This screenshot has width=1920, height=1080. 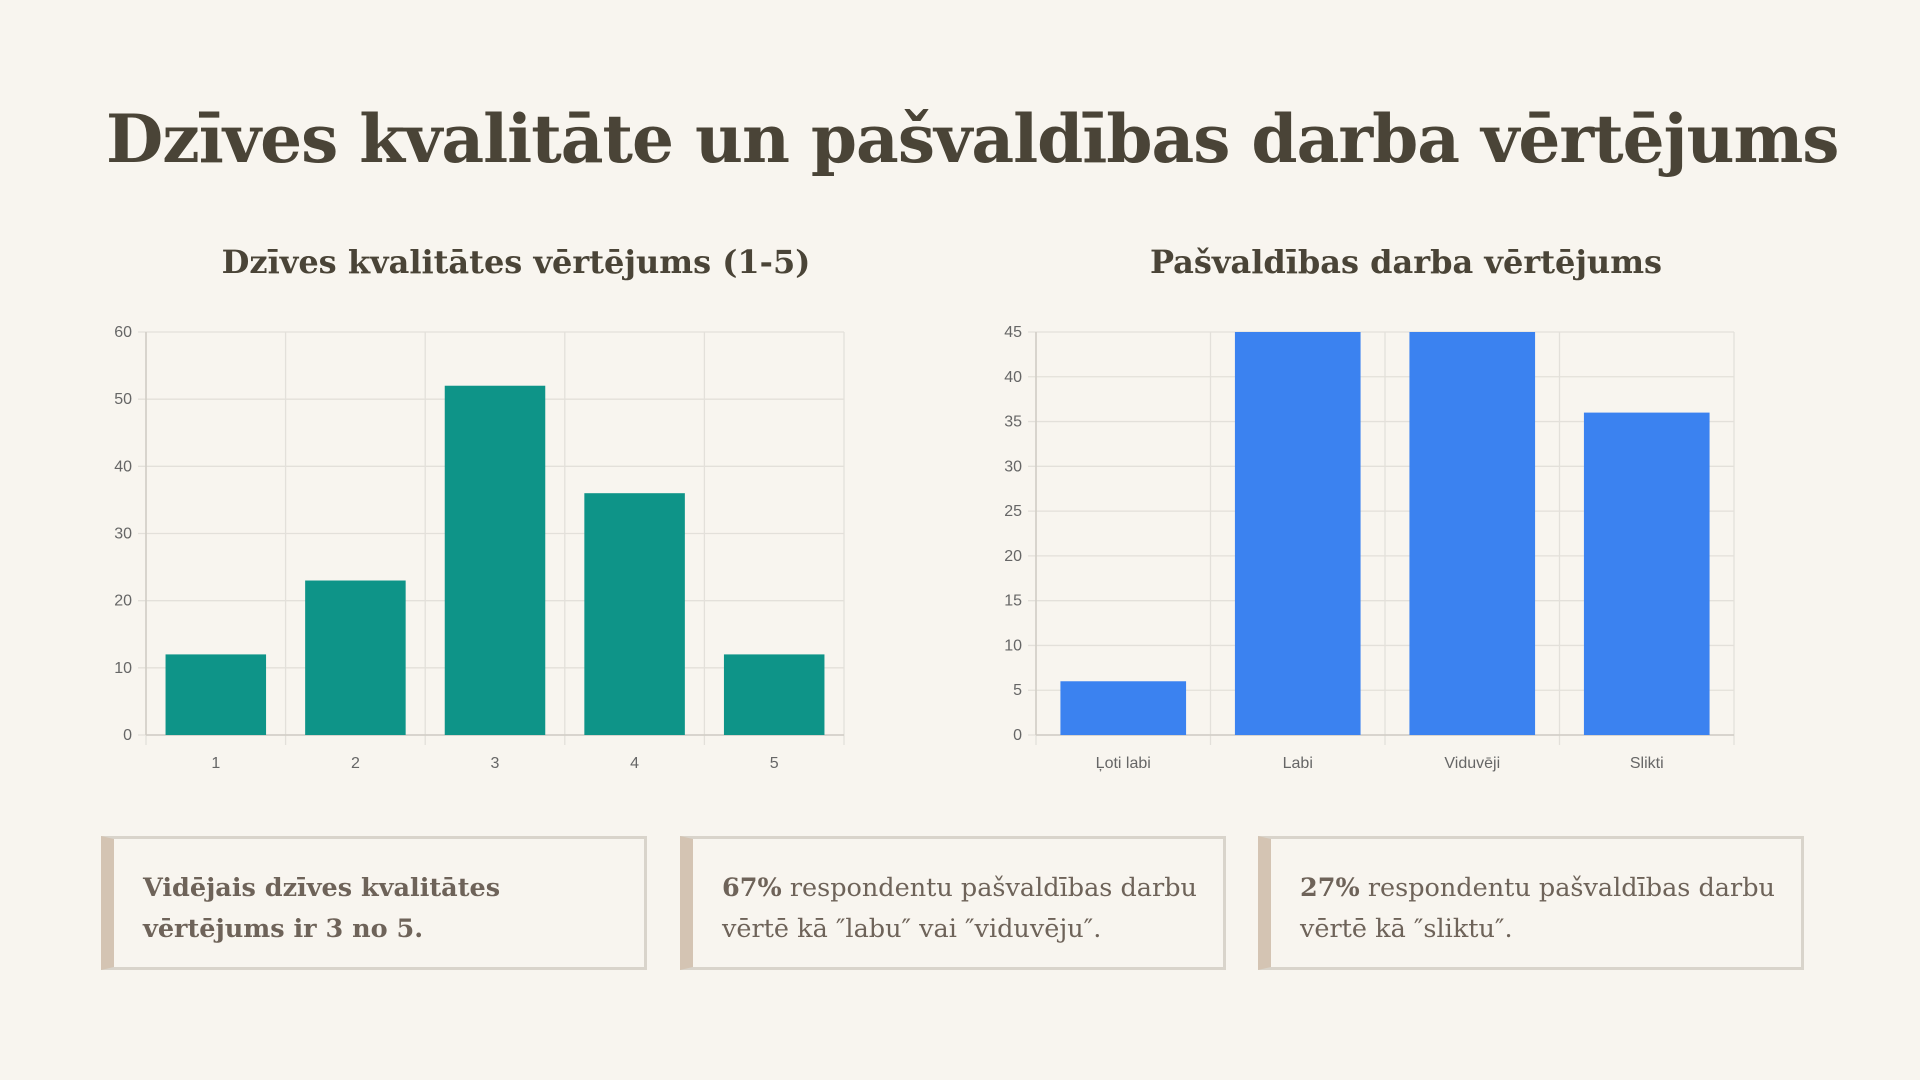 I want to click on municipality-x-tick-label: Viduvēji, so click(x=1472, y=763).